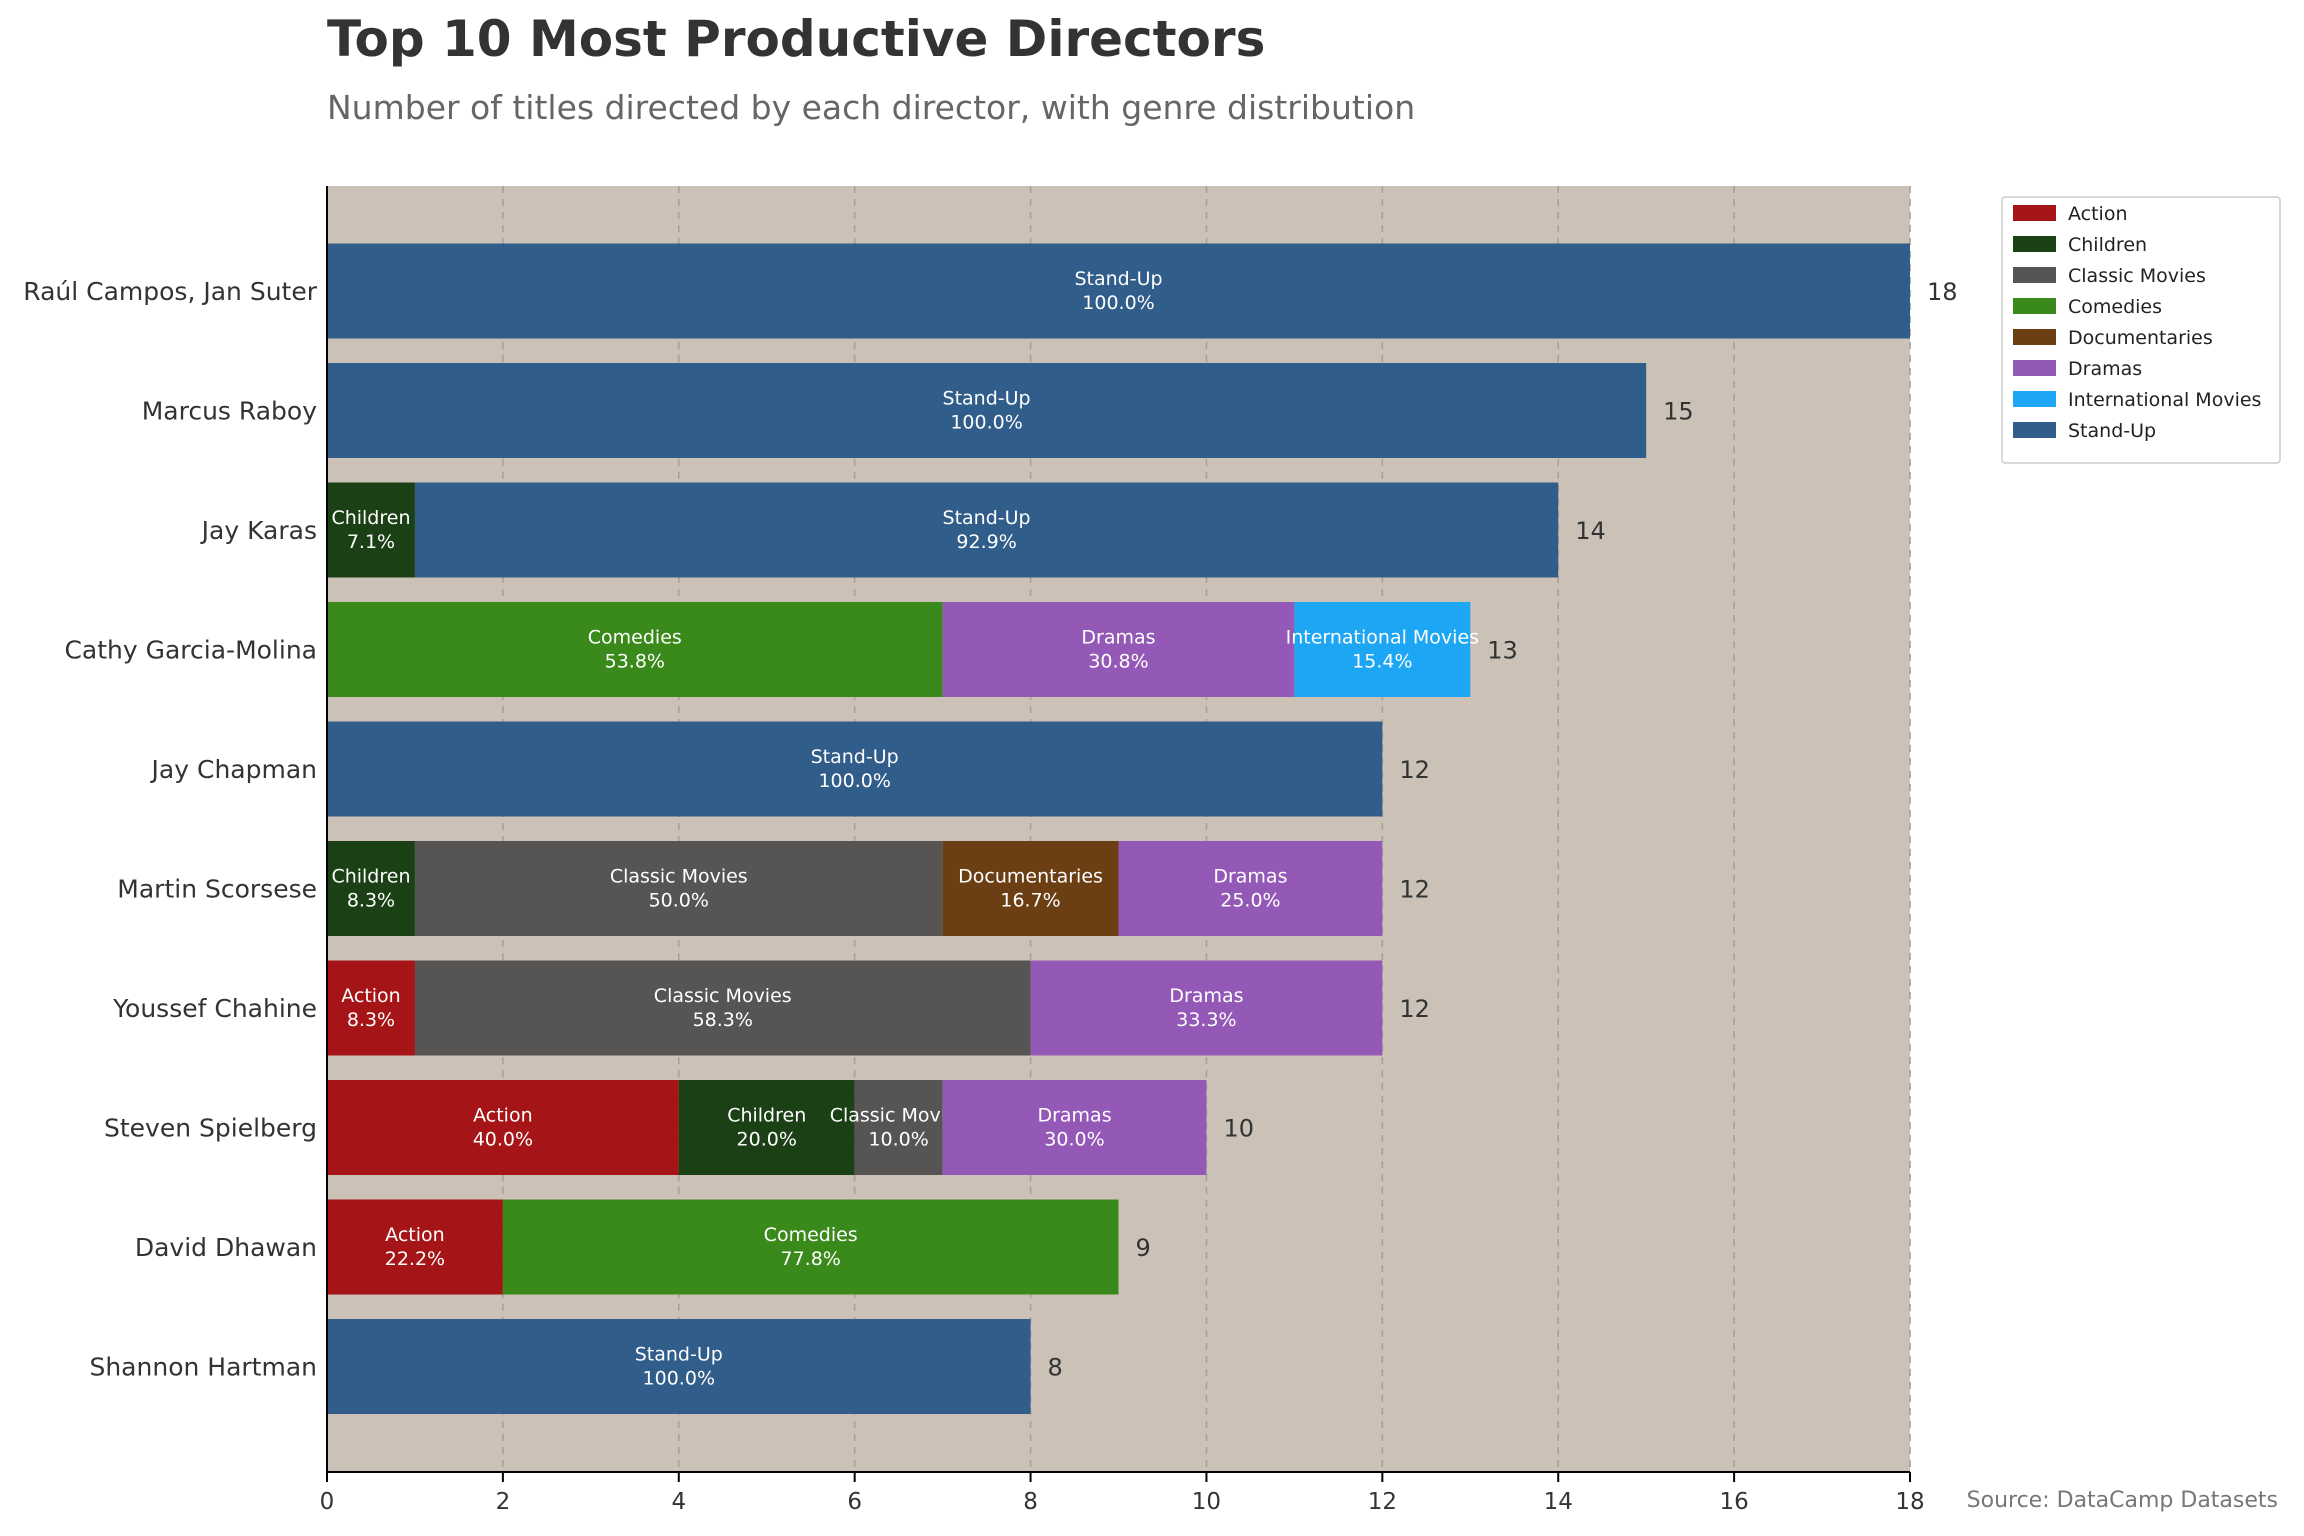  Describe the element at coordinates (1030, 1502) in the screenshot. I see `x-tick-label: 8` at that location.